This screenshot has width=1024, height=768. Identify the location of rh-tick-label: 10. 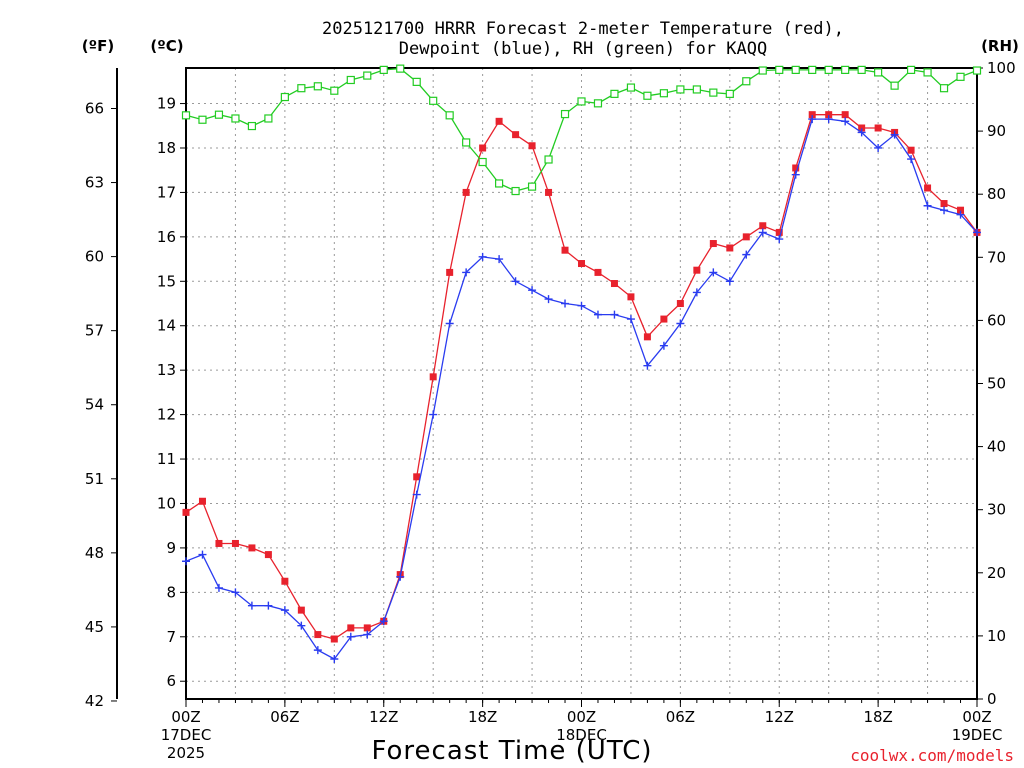
(996, 636).